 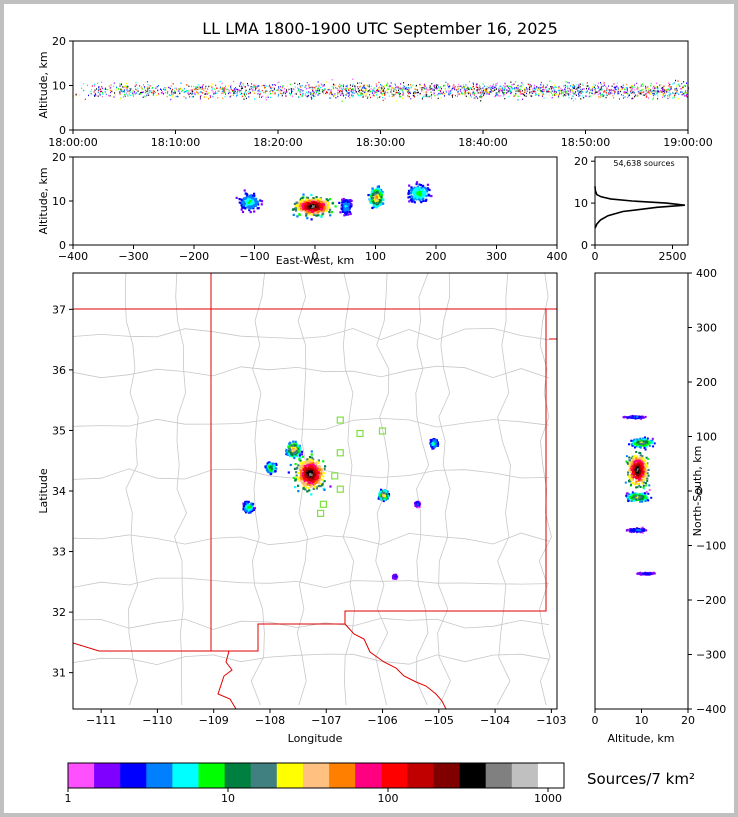 I want to click on county-line, so click(x=311, y=583).